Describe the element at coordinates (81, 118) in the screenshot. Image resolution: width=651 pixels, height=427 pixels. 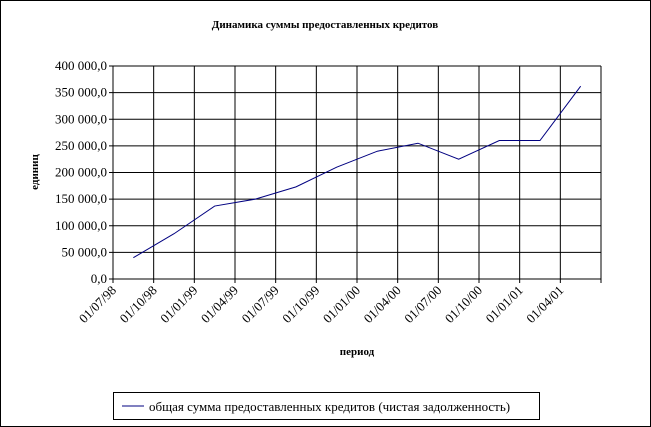
I see `y-tick-label: 300 000,0` at that location.